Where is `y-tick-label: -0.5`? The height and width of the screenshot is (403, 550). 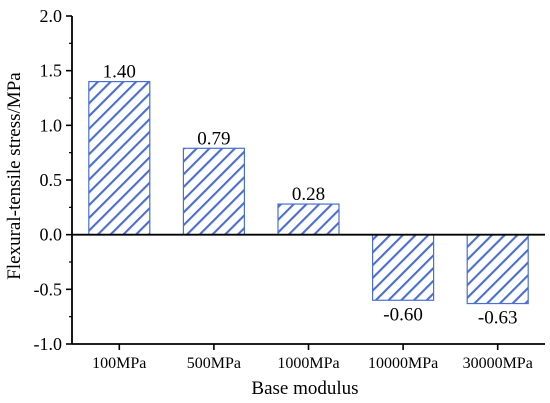
y-tick-label: -0.5 is located at coordinates (48, 289).